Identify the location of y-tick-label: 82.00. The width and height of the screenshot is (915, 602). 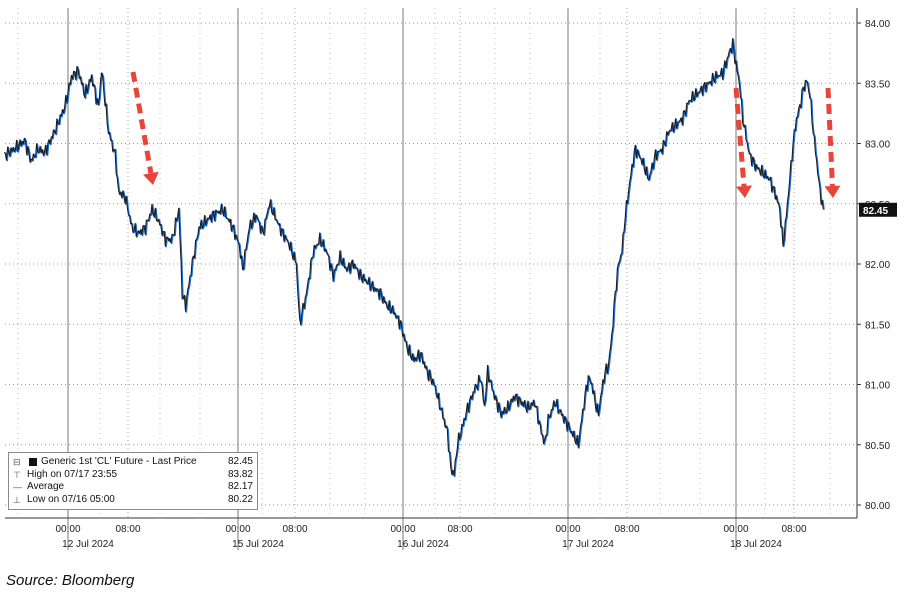
(877, 265).